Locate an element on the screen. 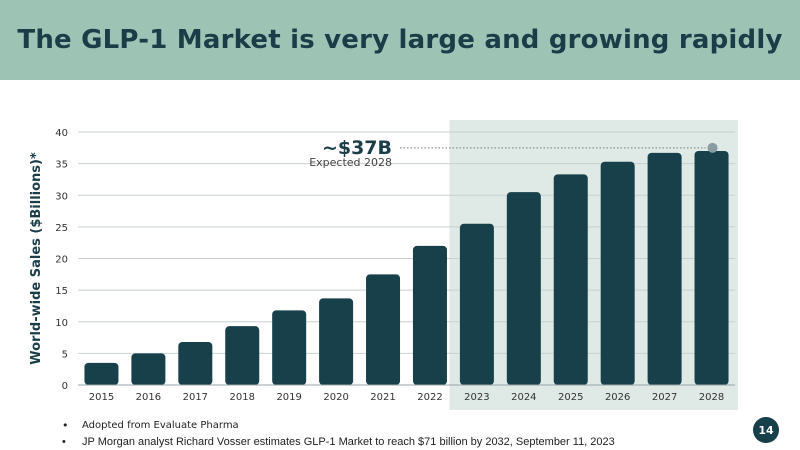 The height and width of the screenshot is (450, 800). x-tick-label: 2026 is located at coordinates (617, 397).